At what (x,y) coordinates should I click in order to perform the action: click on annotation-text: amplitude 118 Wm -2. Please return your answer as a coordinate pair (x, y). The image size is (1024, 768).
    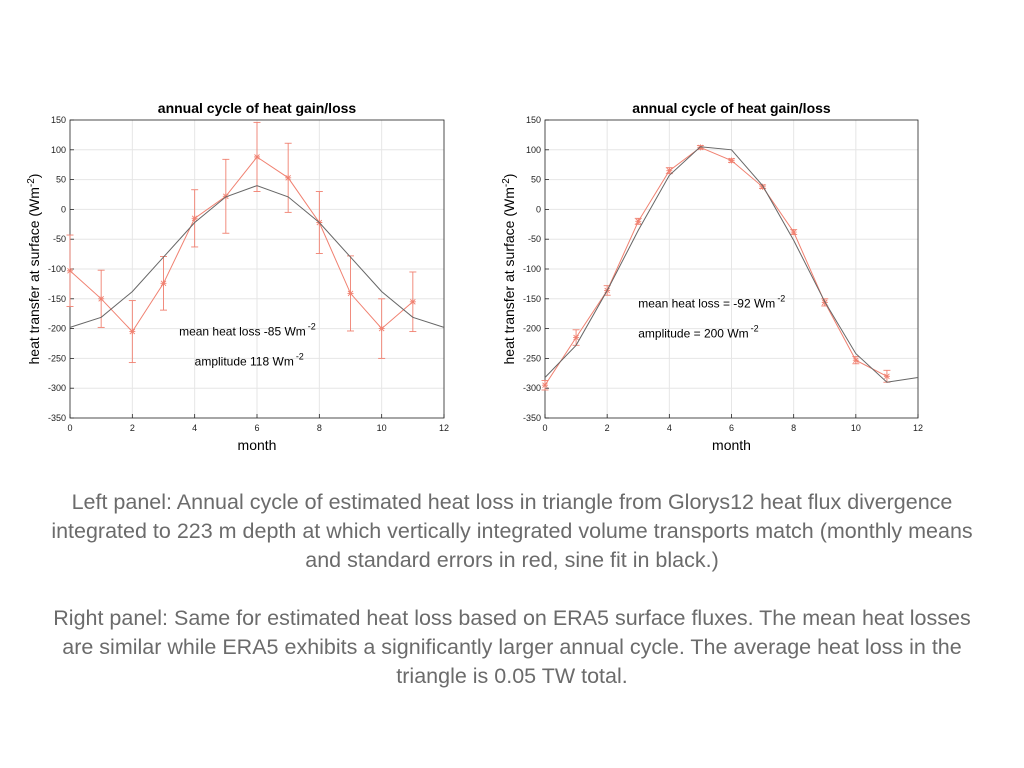
    Looking at the image, I should click on (249, 359).